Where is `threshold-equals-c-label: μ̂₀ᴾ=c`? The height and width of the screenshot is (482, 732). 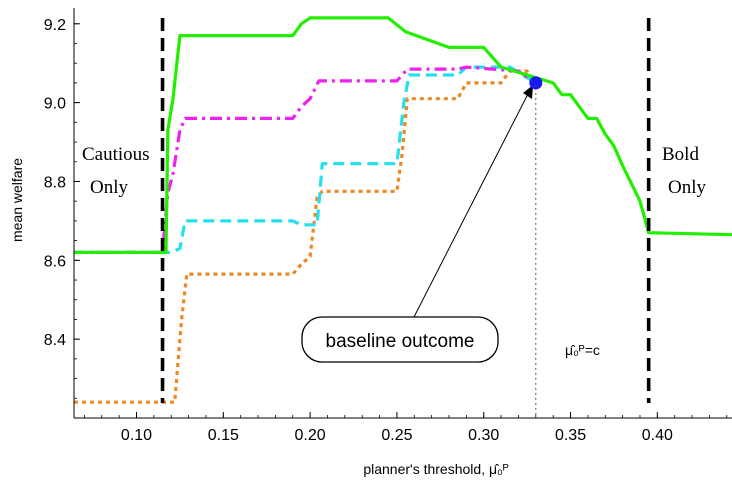
threshold-equals-c-label: μ̂₀ᴾ=c is located at coordinates (582, 350).